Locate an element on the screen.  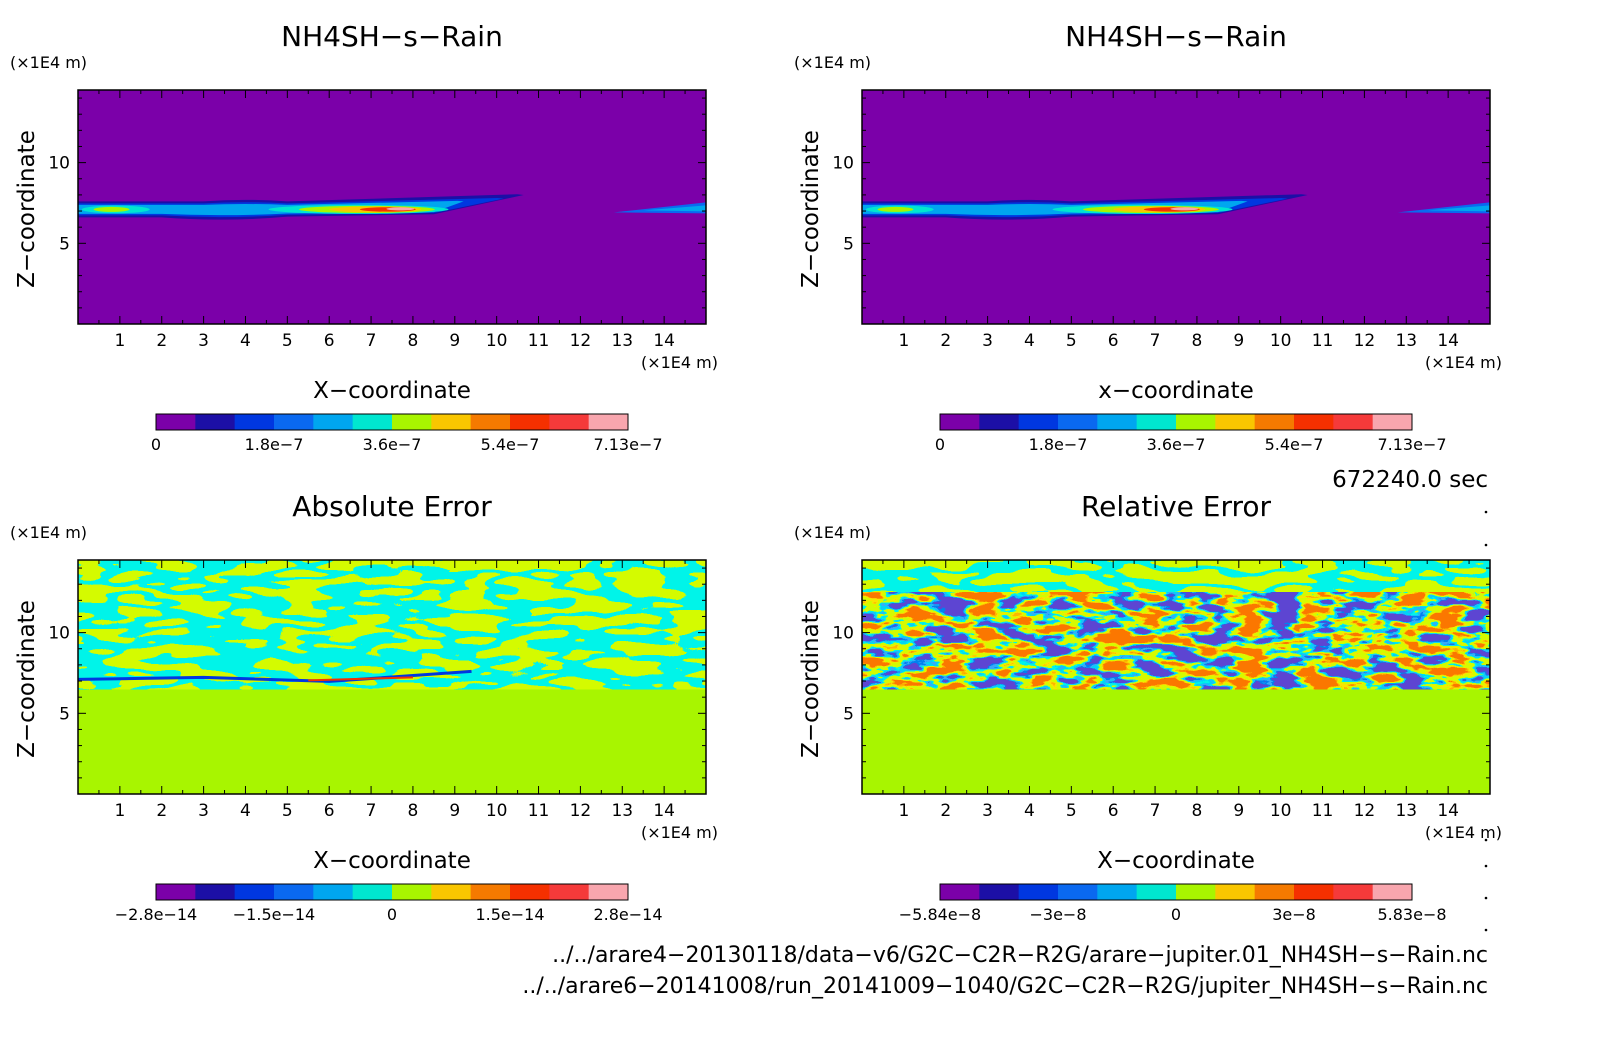
colorbar-label: −2.8e−14 is located at coordinates (156, 914).